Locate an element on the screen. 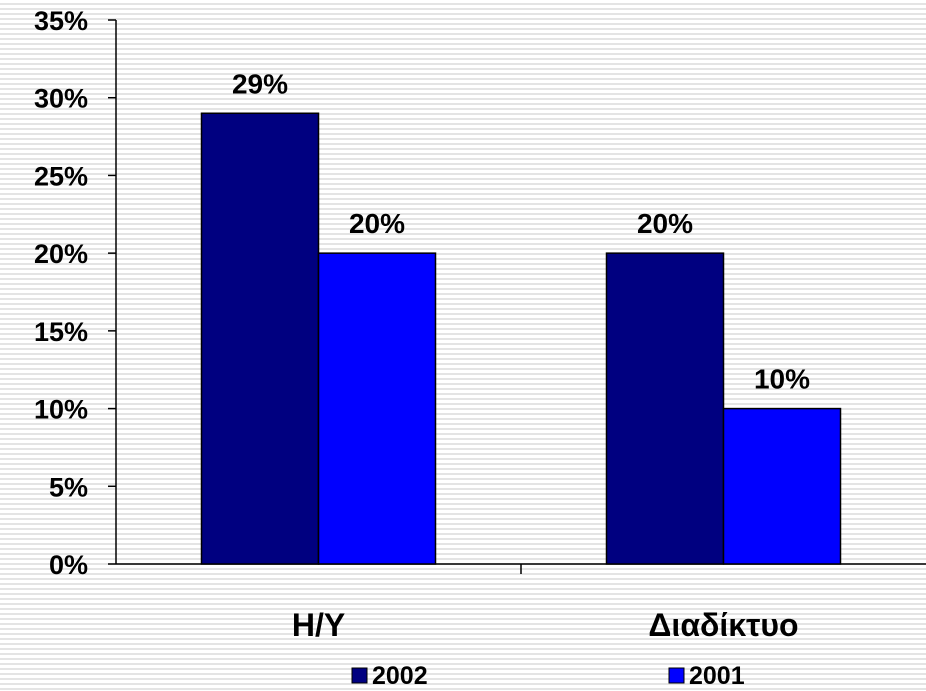 This screenshot has width=926, height=691. y-tick-label: 25% is located at coordinates (61, 176).